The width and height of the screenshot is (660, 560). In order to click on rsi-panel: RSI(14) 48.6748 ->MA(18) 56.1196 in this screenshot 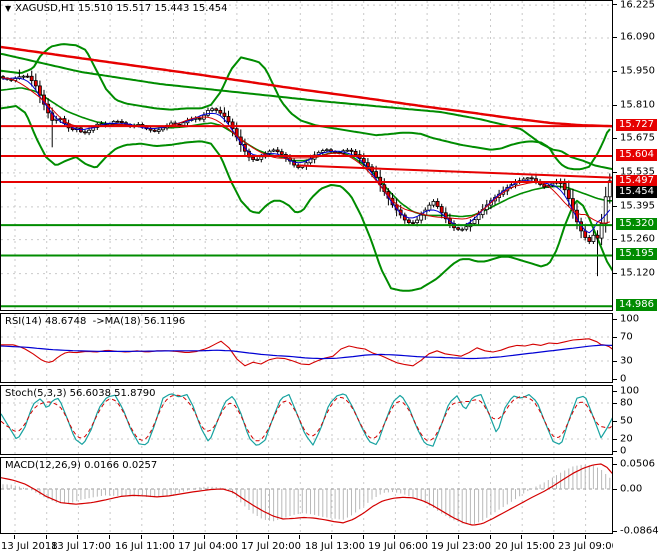, I will do `click(306, 348)`.